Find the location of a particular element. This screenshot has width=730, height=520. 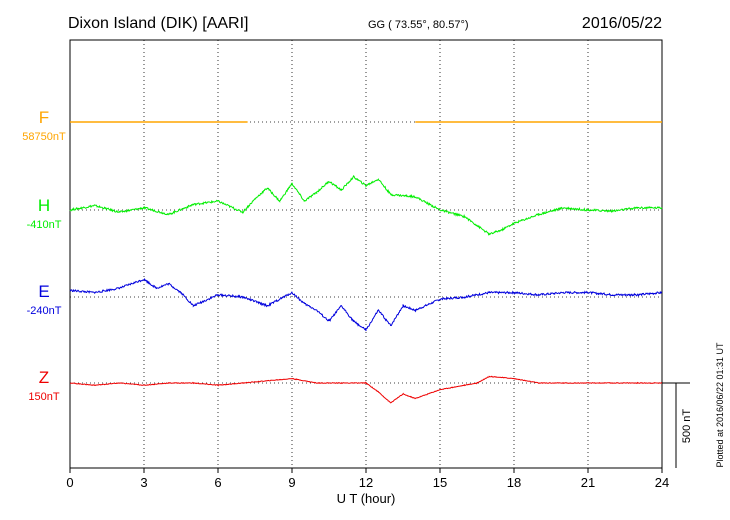

station-coords: GG ( 73.55°, 80.57°) is located at coordinates (418, 25).